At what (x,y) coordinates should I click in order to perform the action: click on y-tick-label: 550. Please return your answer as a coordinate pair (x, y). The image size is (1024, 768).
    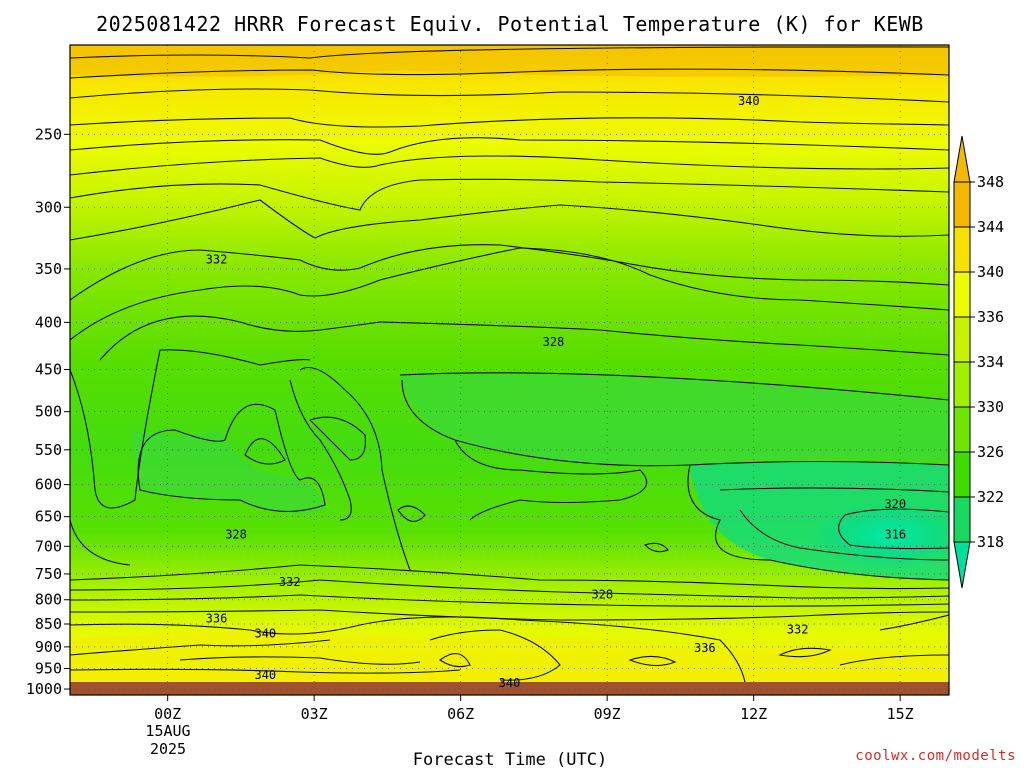
    Looking at the image, I should click on (48, 450).